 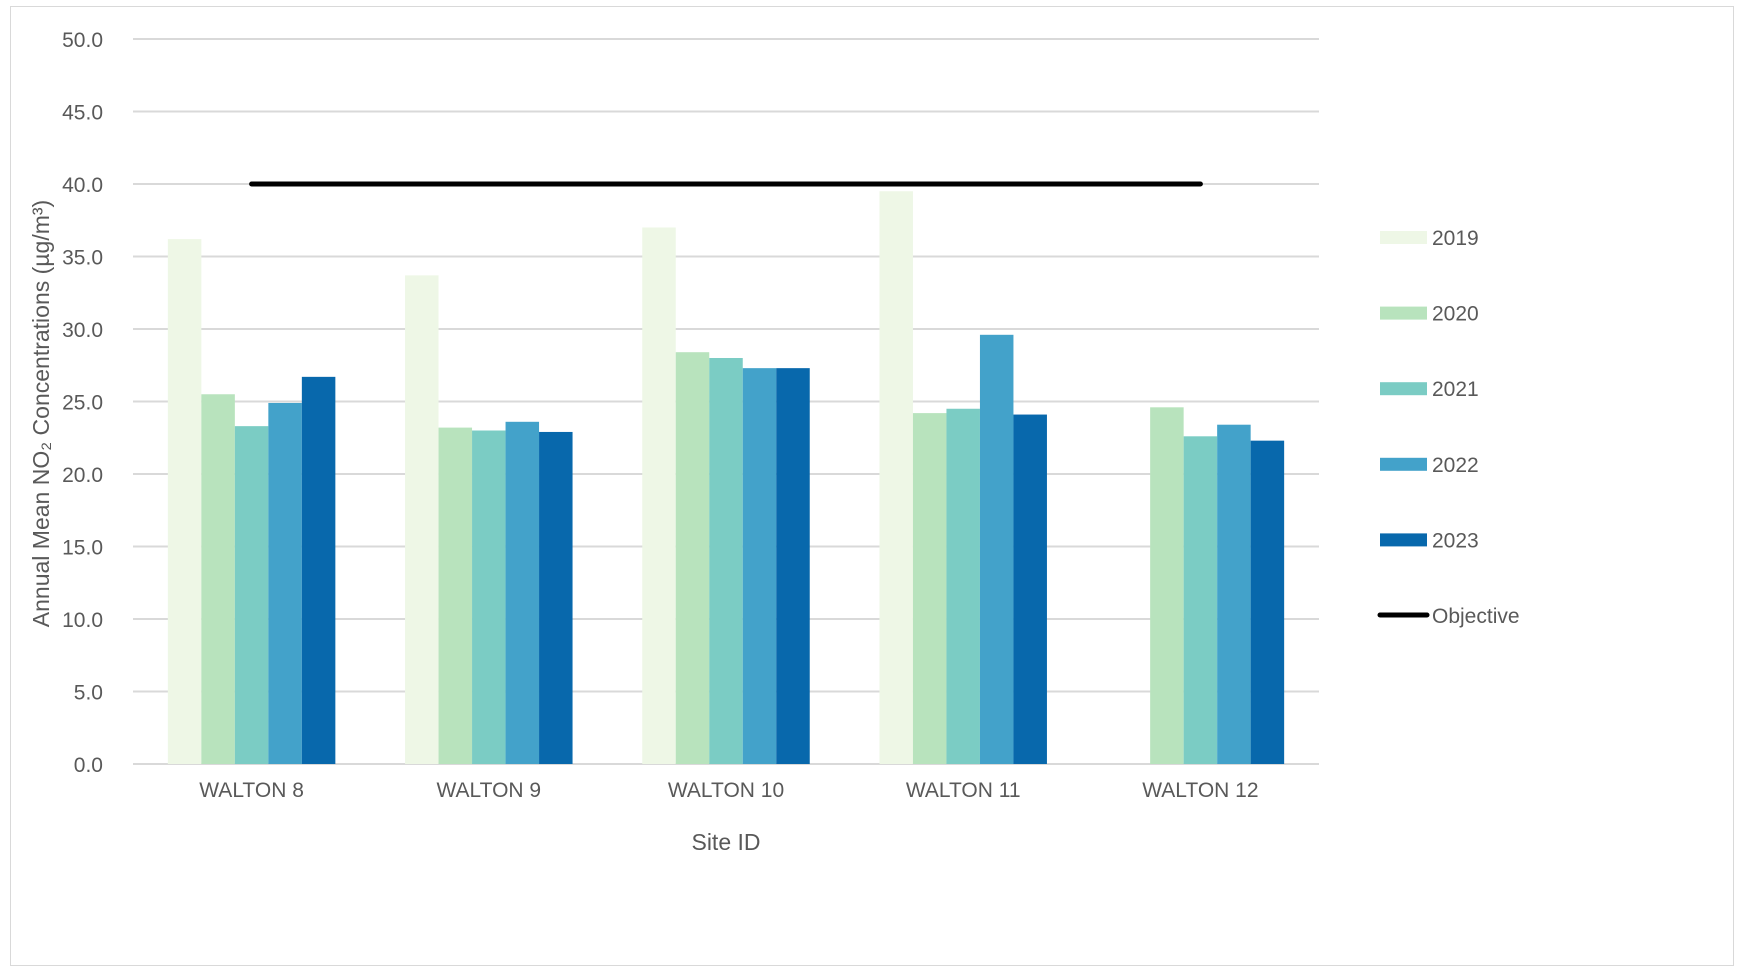 I want to click on y-tick-label: 5.0, so click(x=88, y=693).